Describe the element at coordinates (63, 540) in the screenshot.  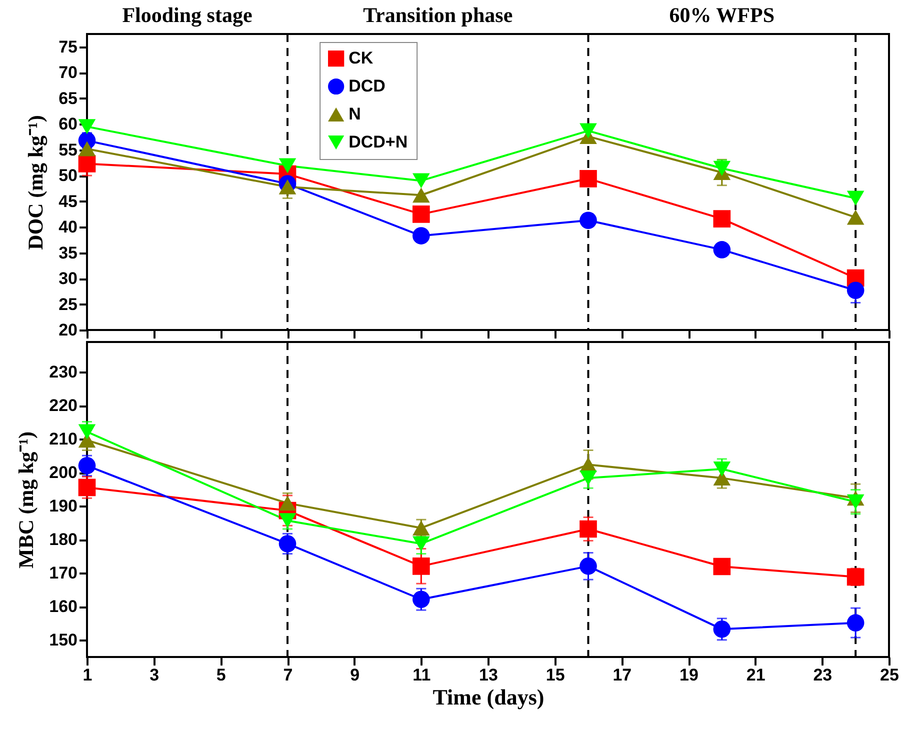
I see `y-tick-label: 180` at that location.